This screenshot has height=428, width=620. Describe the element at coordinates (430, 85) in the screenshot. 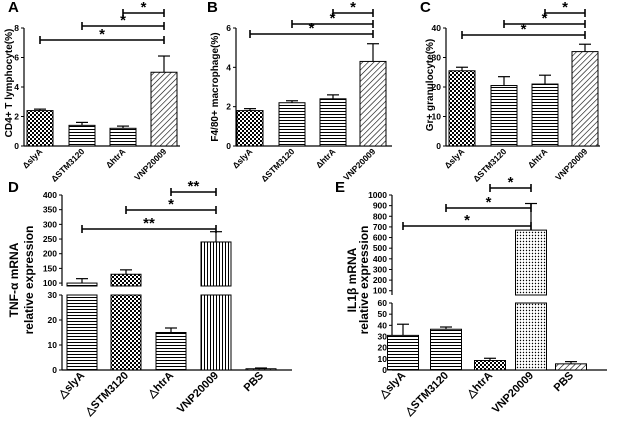

I see `y-axis-label: Gr+ granulocyte(%)` at that location.